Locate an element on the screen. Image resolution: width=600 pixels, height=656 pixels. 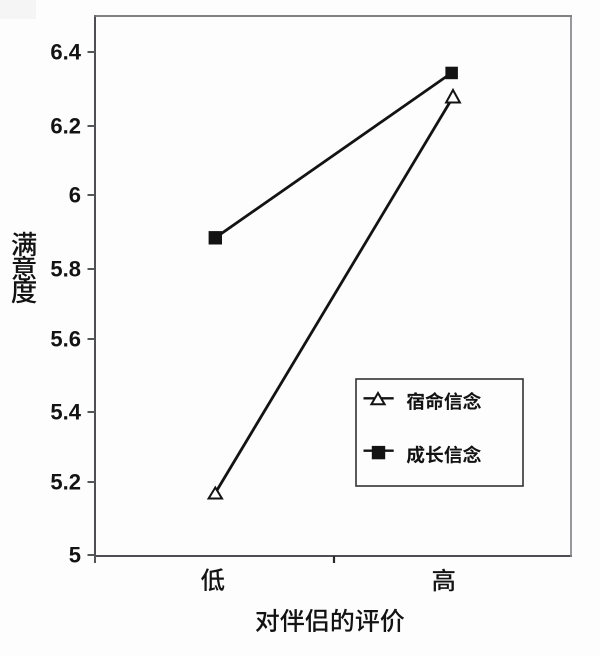
svg-text: 6.2 is located at coordinates (65, 126).